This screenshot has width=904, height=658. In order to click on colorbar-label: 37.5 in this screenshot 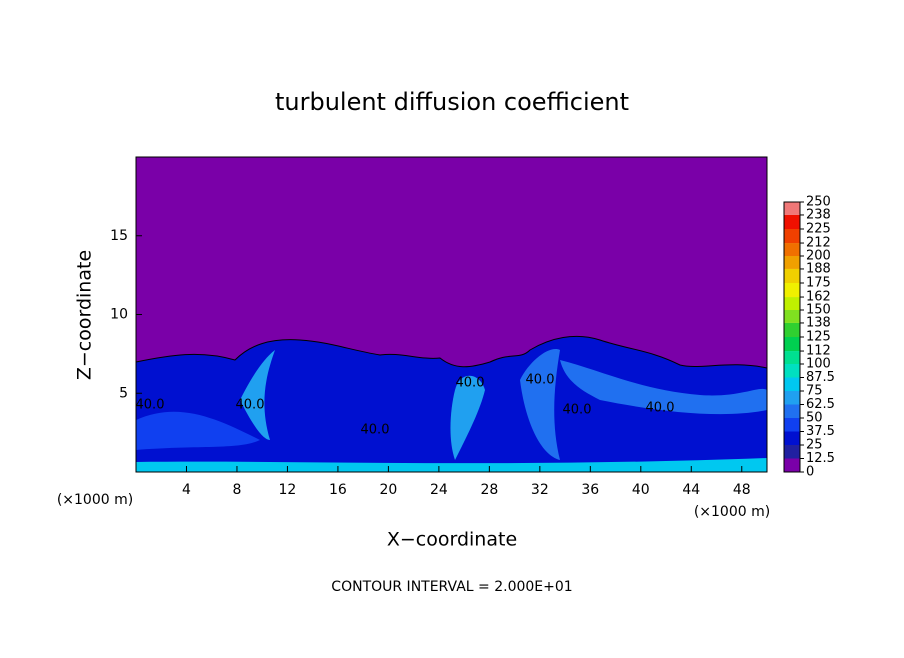, I will do `click(820, 431)`.